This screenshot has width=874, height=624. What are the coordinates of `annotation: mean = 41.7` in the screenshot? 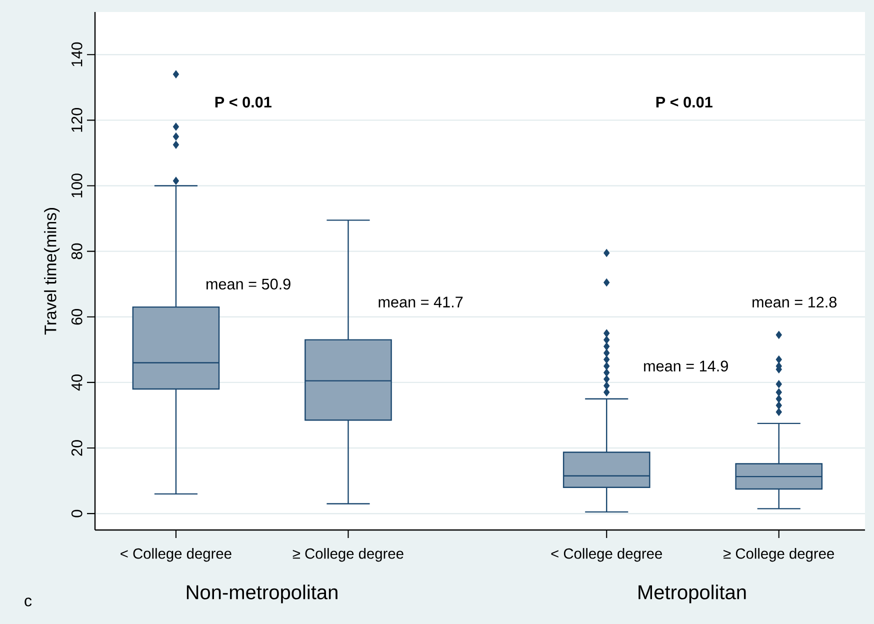 It's located at (420, 302).